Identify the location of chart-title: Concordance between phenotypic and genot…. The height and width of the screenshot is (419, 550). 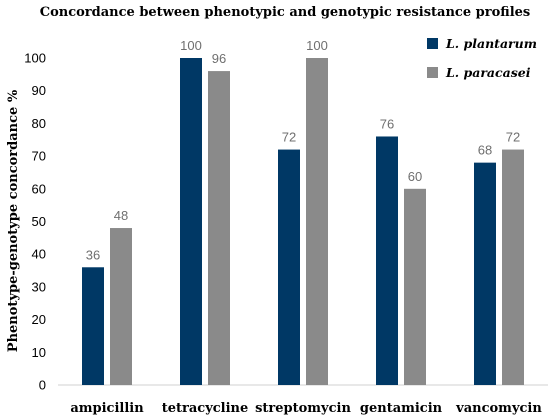
(285, 12).